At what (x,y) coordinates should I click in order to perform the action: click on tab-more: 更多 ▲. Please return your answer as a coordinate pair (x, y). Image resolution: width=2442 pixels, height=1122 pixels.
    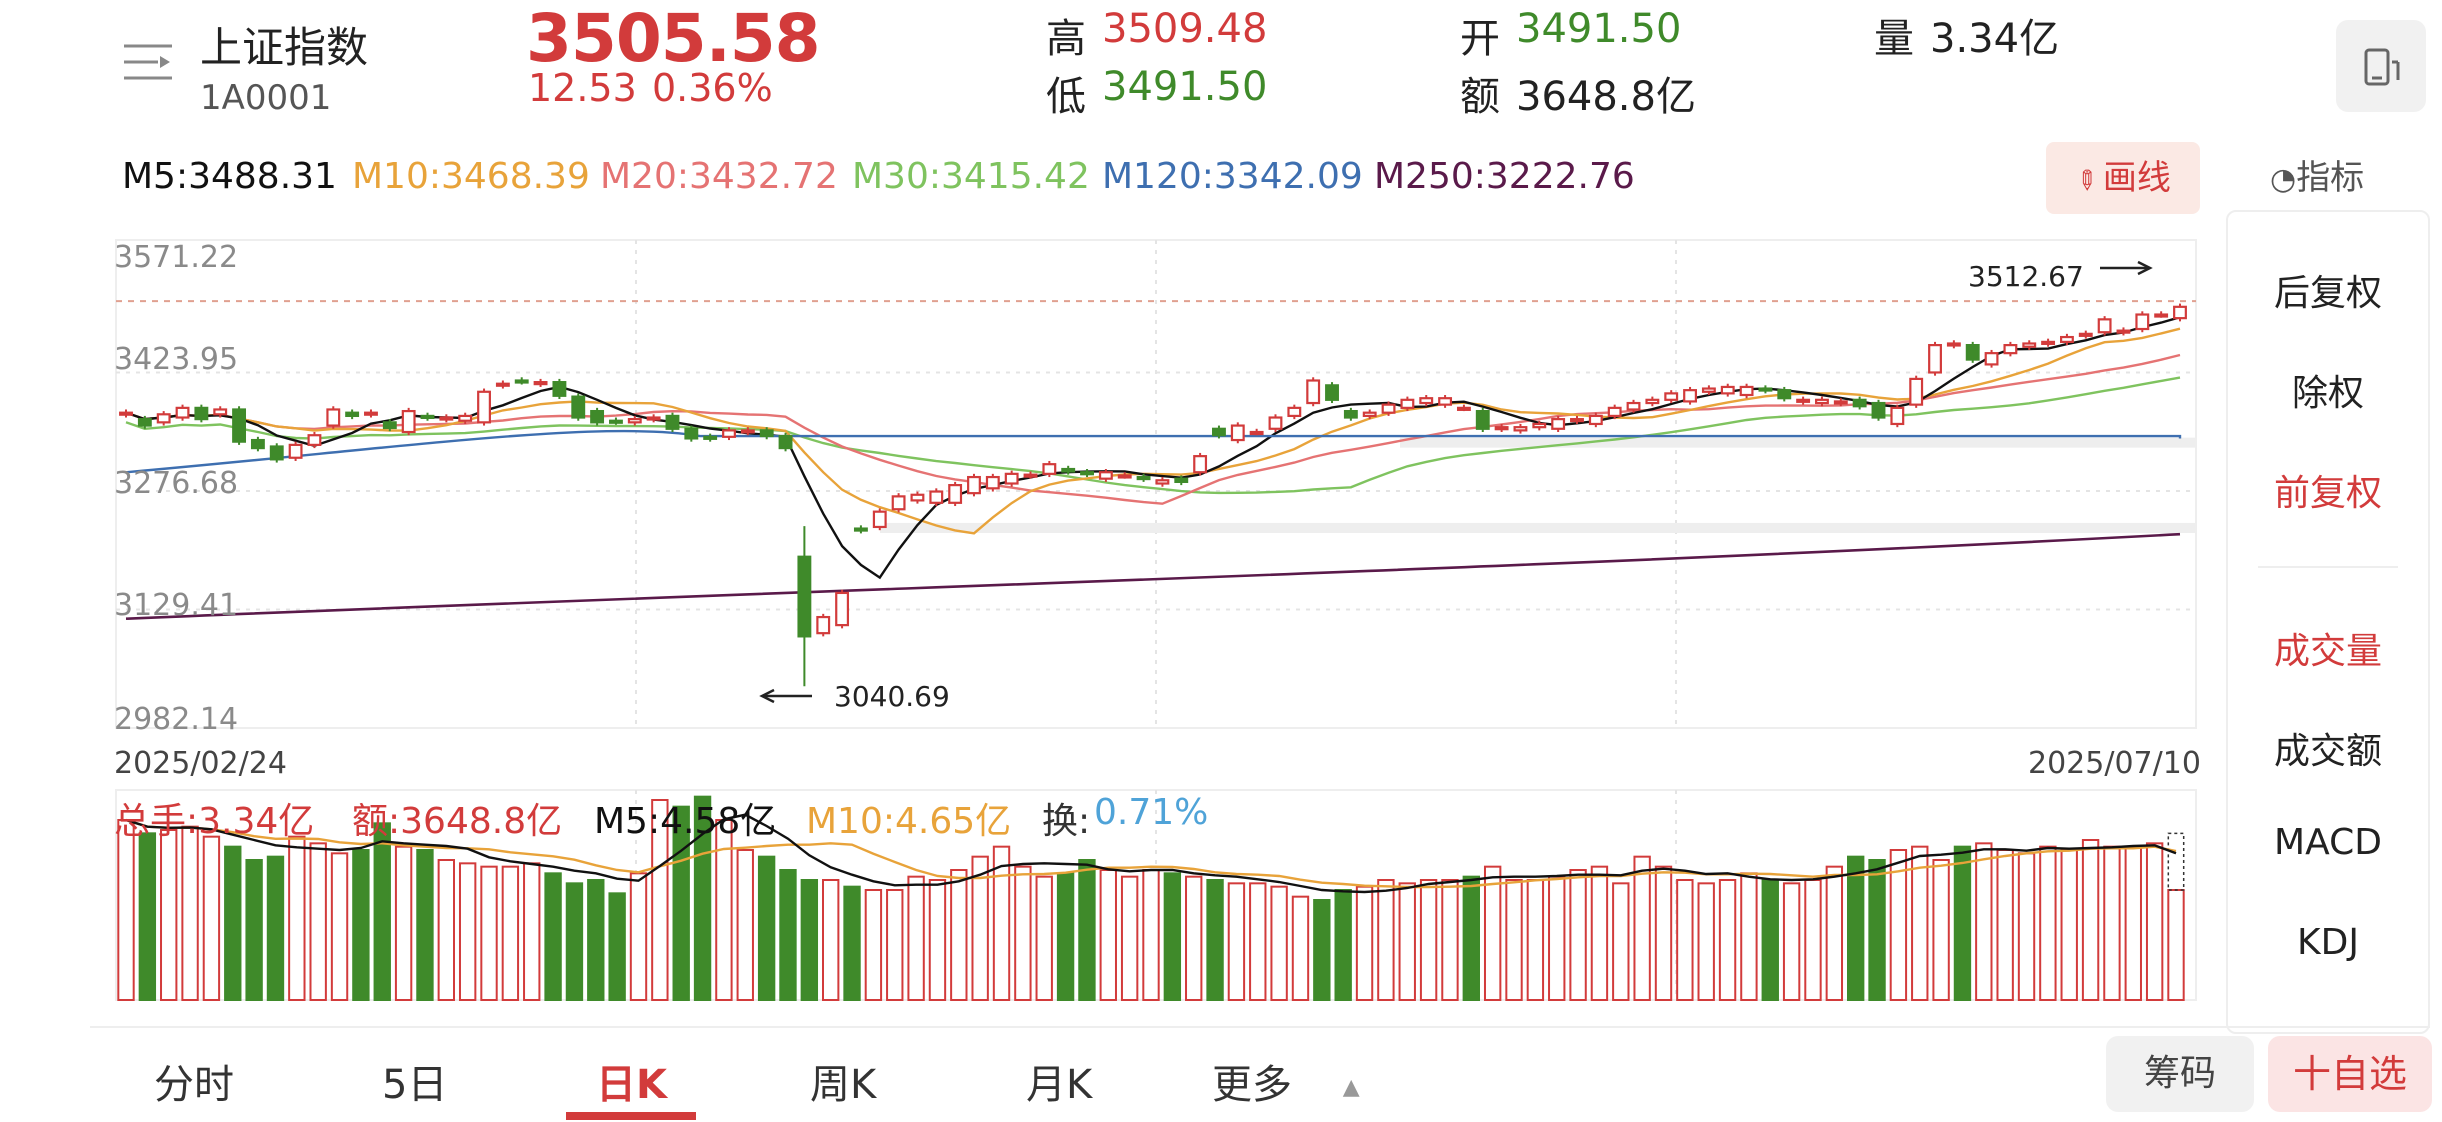
    Looking at the image, I should click on (1286, 1081).